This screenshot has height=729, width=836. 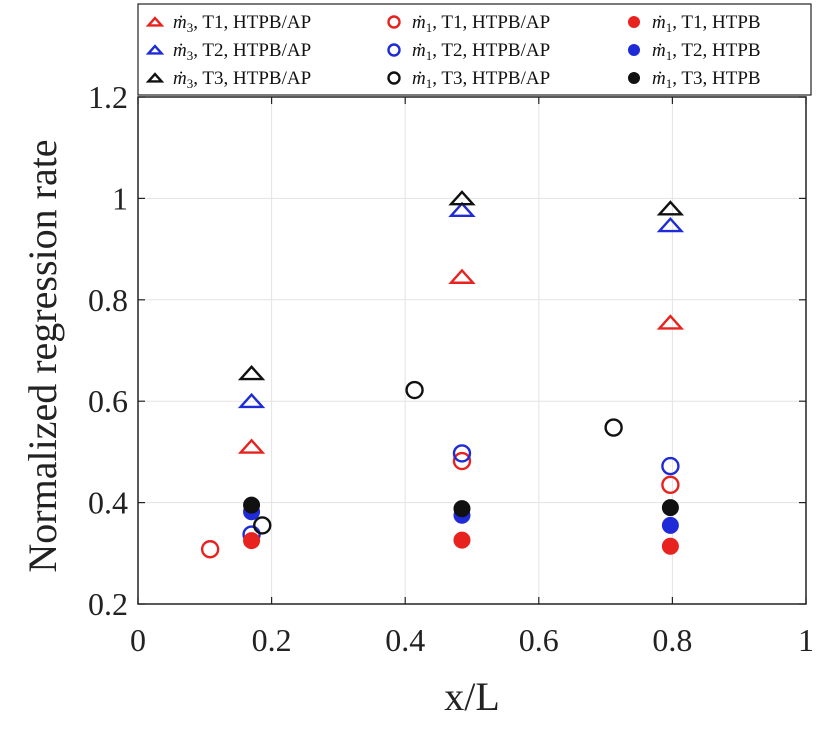 What do you see at coordinates (42, 355) in the screenshot?
I see `y-axis-label: Normalized regression rate` at bounding box center [42, 355].